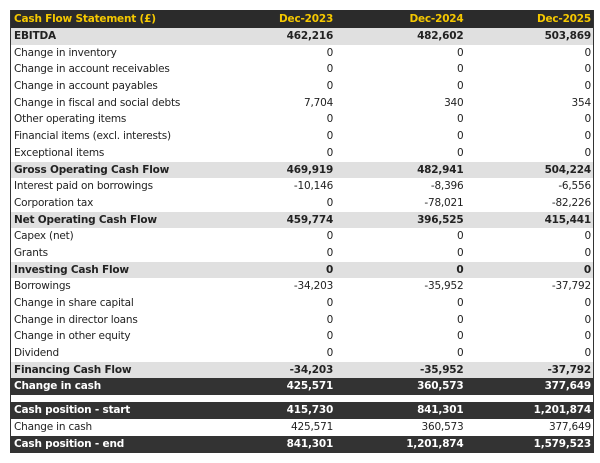 The width and height of the screenshot is (600, 463). I want to click on row-label: Exceptional items, so click(59, 152).